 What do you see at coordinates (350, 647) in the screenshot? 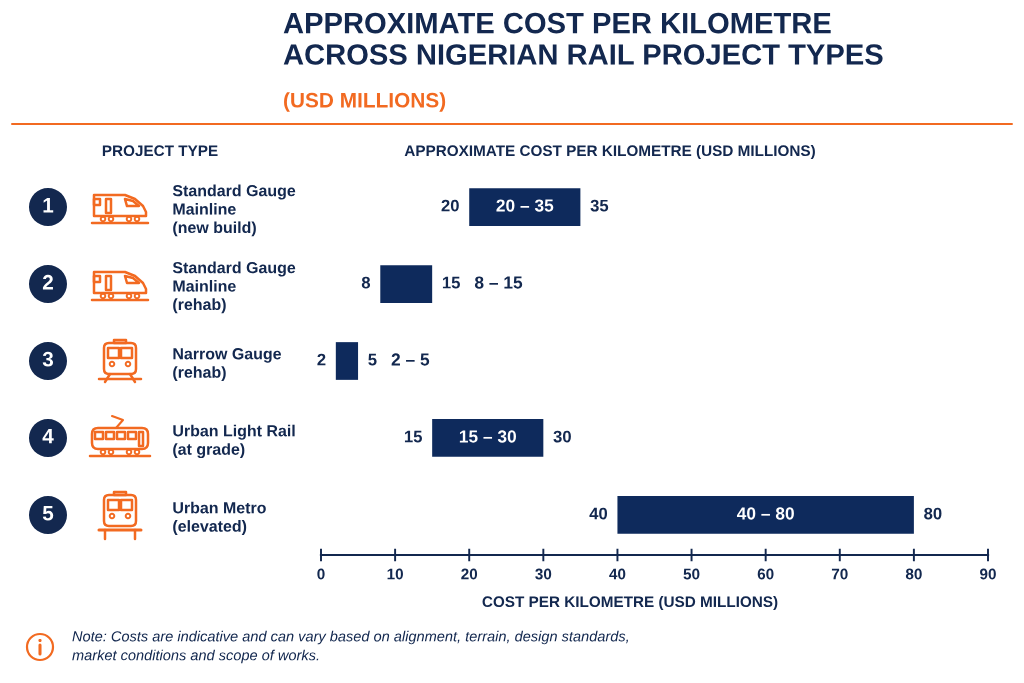
I see `text: Note: Costs are indicative and can vary based on alignment, terrain, design standards, market conditions and scope of works.` at bounding box center [350, 647].